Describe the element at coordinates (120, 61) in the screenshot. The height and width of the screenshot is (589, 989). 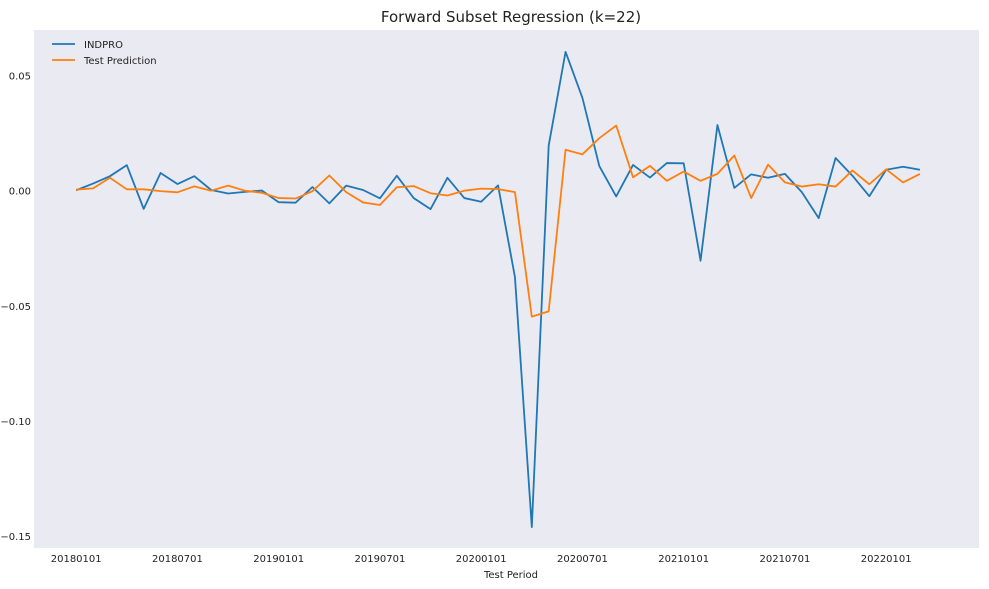
I see `legend-label-test-prediction: Test Prediction` at that location.